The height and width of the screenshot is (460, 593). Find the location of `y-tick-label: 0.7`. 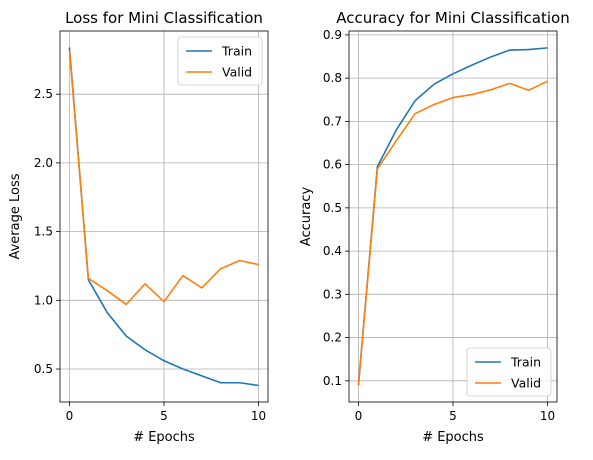

y-tick-label: 0.7 is located at coordinates (332, 121).